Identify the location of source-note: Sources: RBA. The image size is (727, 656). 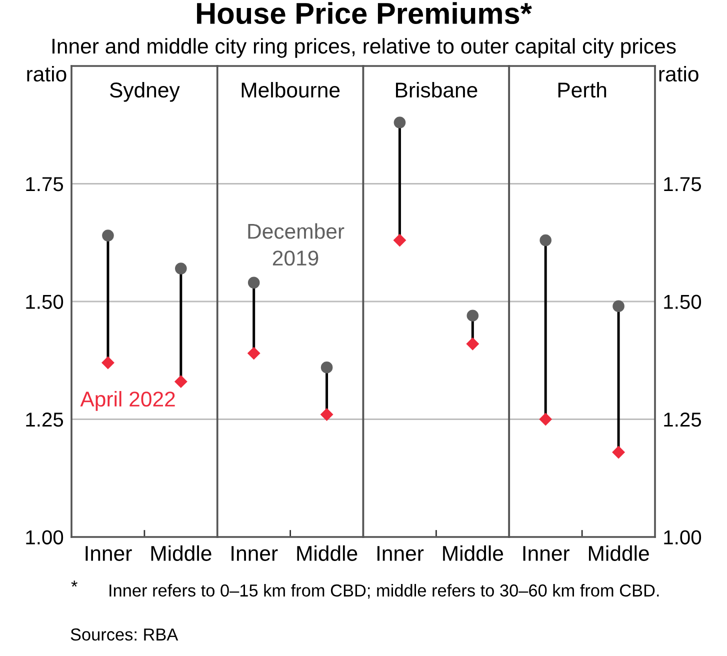
(124, 634).